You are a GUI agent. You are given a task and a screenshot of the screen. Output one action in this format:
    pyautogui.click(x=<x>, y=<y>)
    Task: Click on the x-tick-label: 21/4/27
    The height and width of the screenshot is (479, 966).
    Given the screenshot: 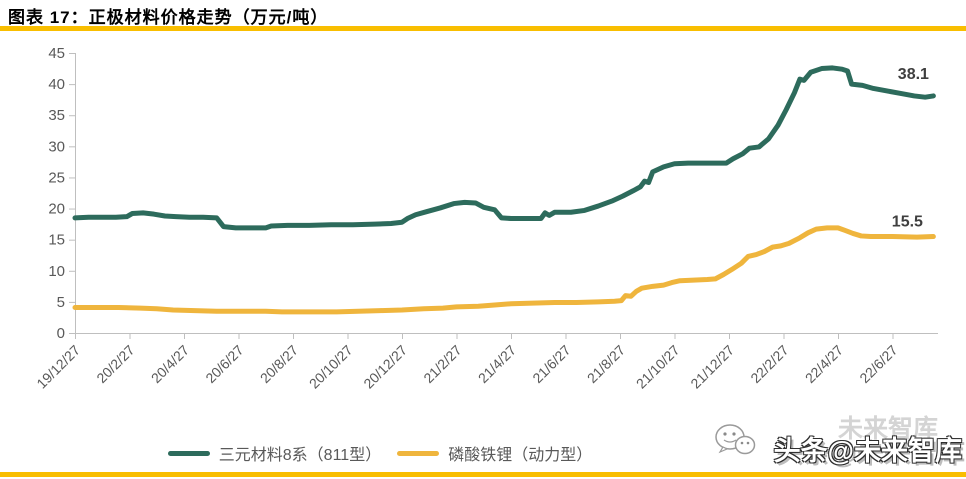 What is the action you would take?
    pyautogui.click(x=497, y=364)
    